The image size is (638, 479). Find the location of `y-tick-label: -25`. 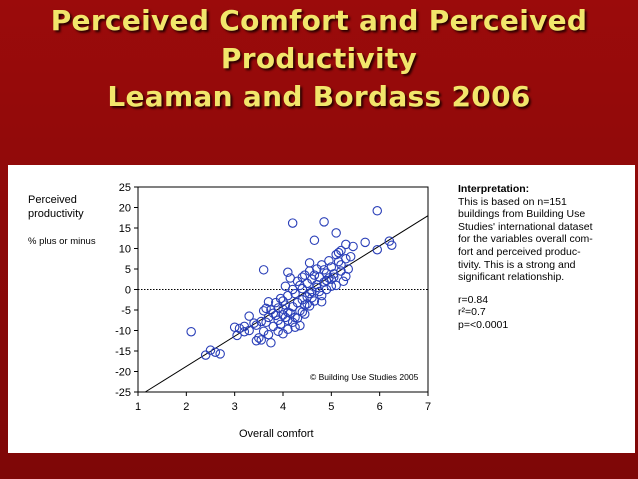

y-tick-label: -25 is located at coordinates (123, 393).